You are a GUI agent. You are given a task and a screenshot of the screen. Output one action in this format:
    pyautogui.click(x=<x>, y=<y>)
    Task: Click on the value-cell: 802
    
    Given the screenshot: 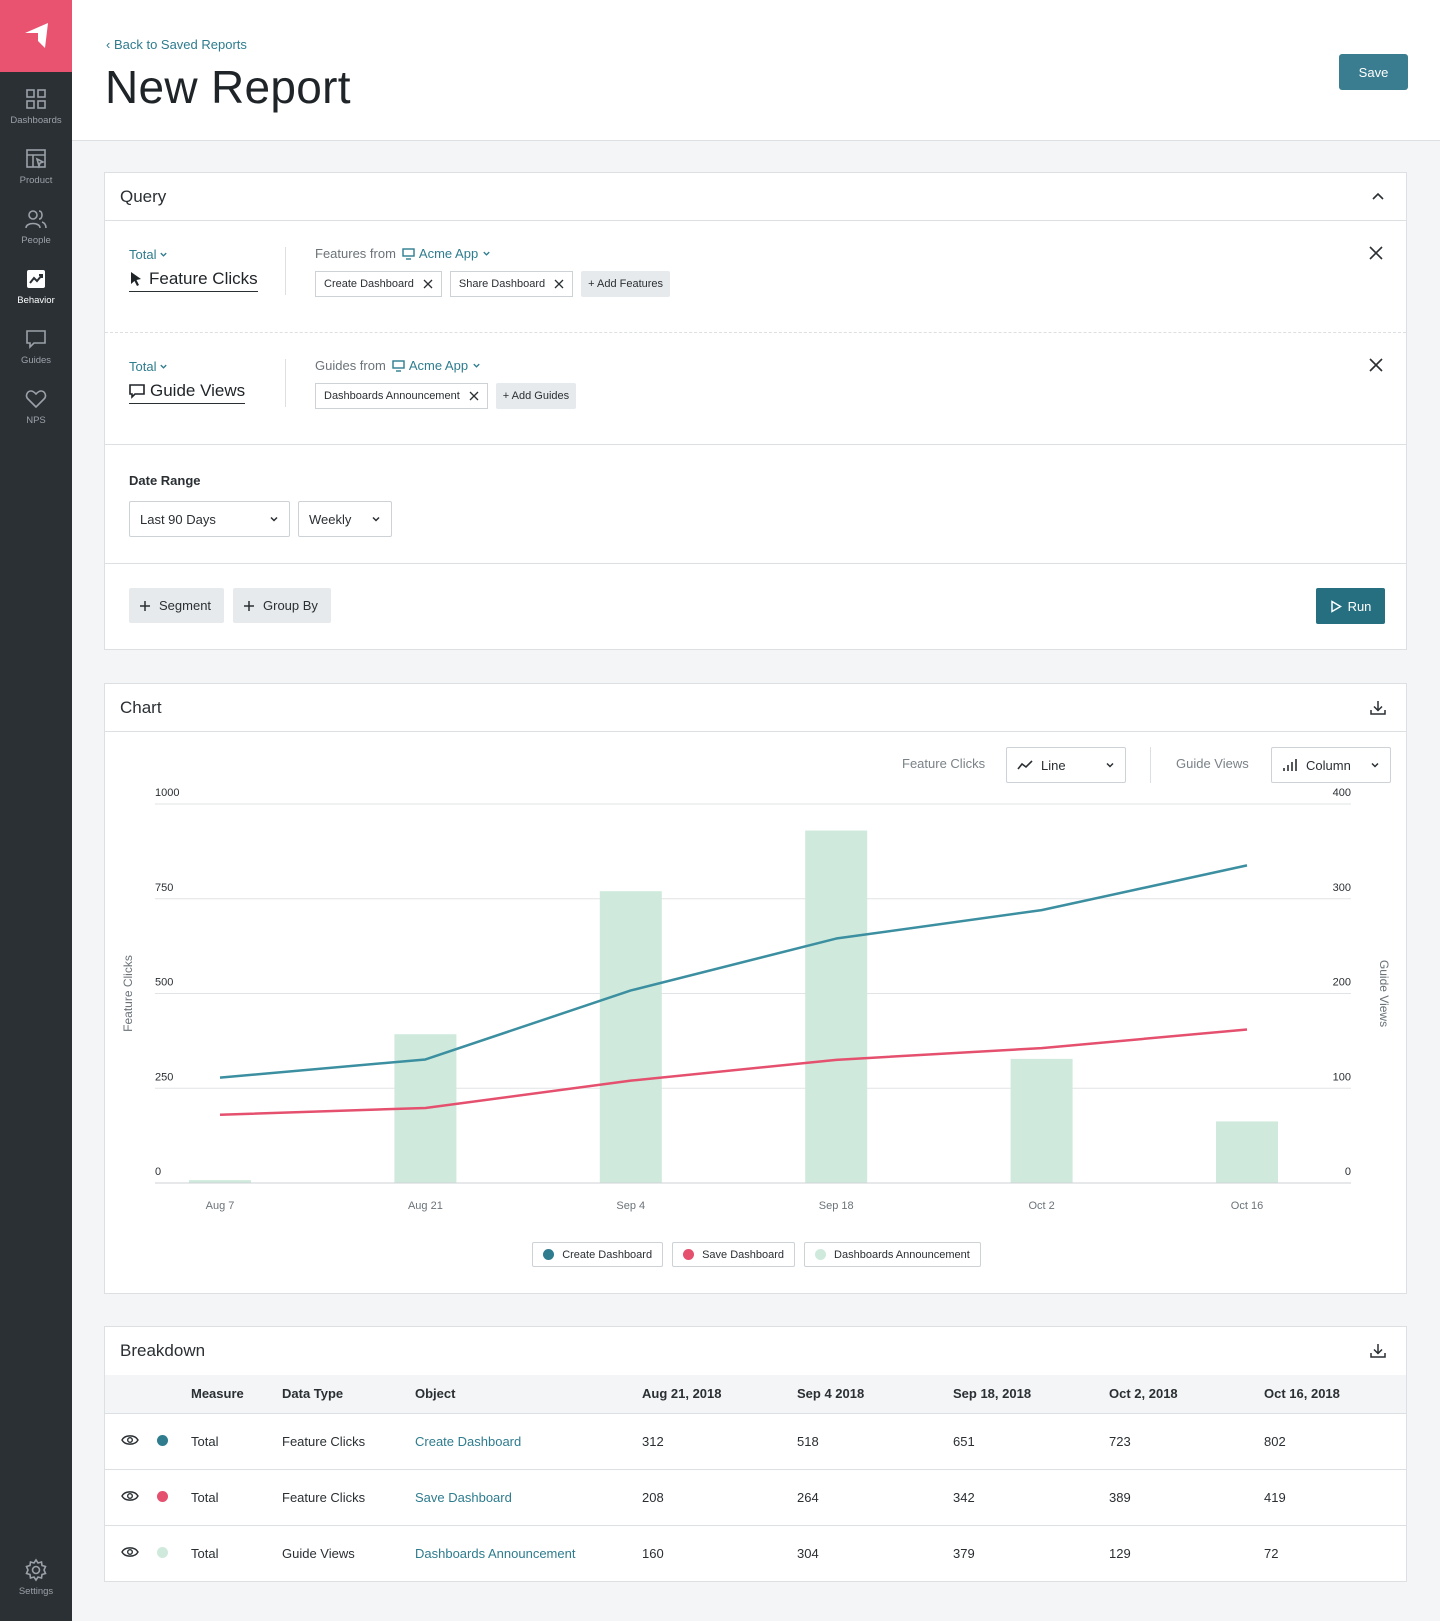 What is the action you would take?
    pyautogui.click(x=1335, y=1441)
    